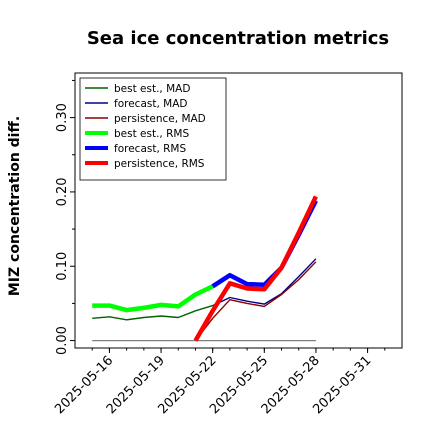 The height and width of the screenshot is (440, 440). Describe the element at coordinates (62, 266) in the screenshot. I see `y-tick-label: 0.10` at that location.